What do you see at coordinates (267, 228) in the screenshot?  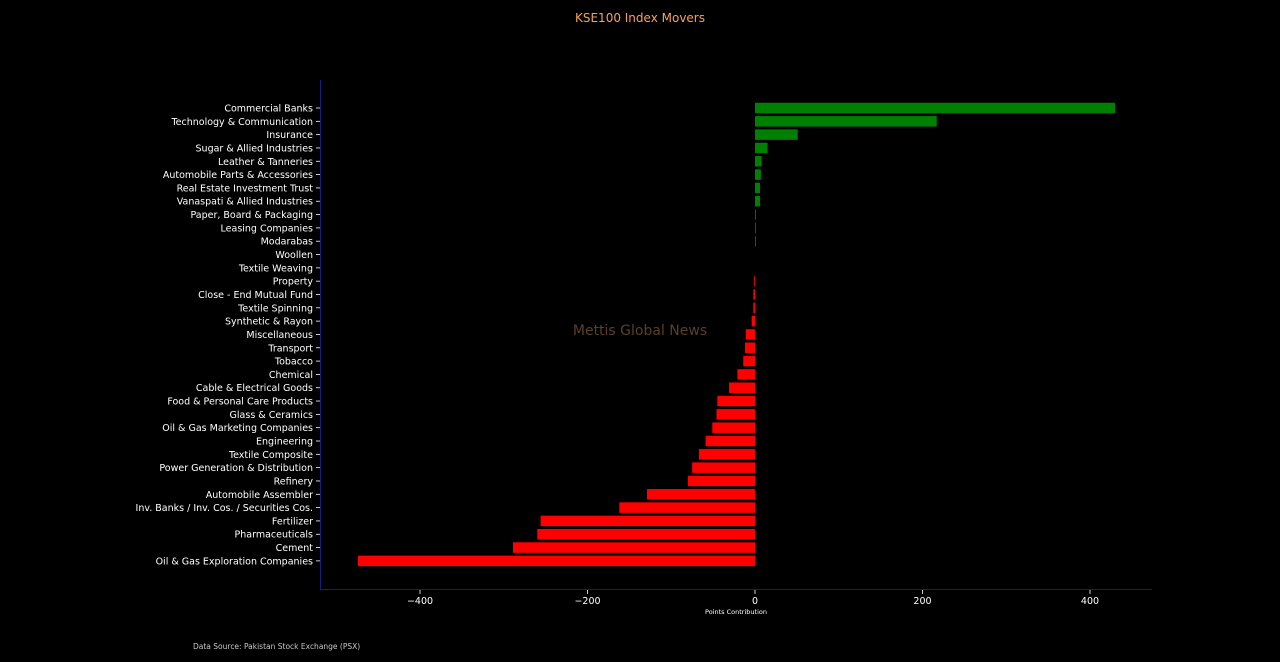 I see `category-label: Leasing Companies` at bounding box center [267, 228].